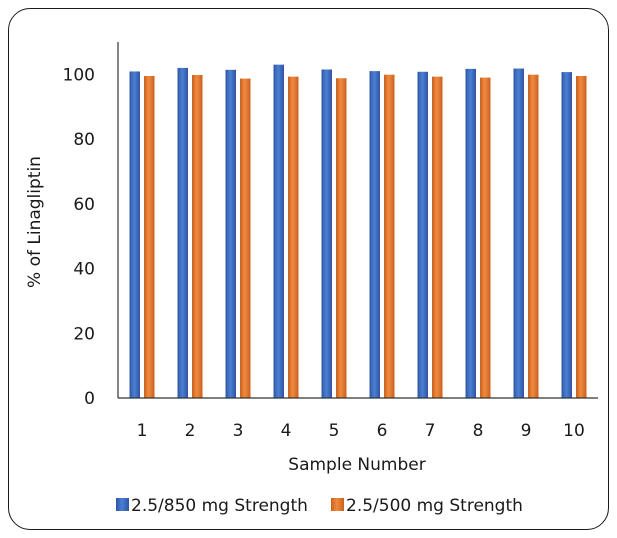 This screenshot has width=617, height=538. What do you see at coordinates (84, 334) in the screenshot?
I see `y-tick-label: 20` at bounding box center [84, 334].